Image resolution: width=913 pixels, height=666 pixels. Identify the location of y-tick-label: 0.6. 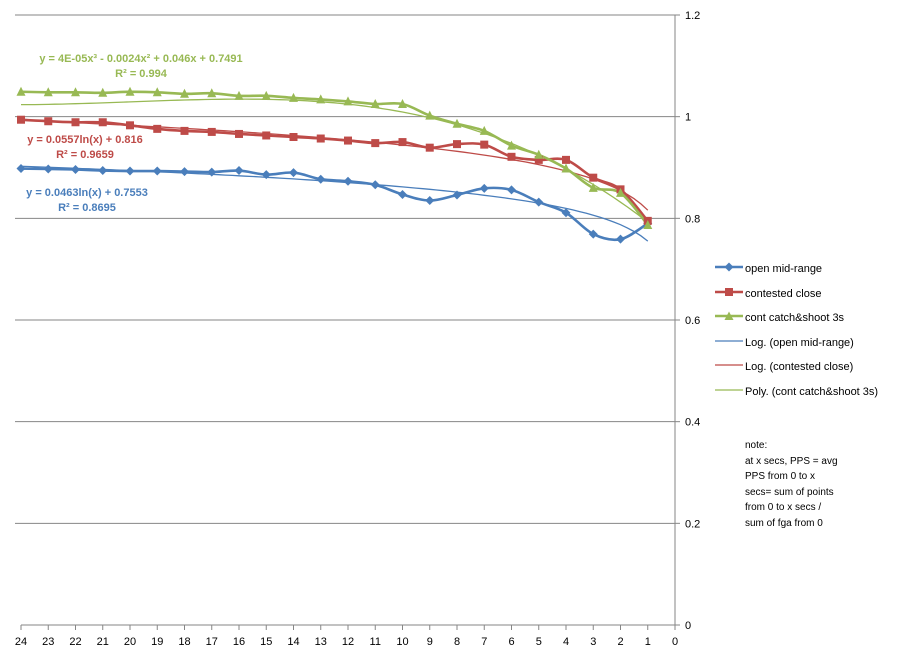
(692, 321).